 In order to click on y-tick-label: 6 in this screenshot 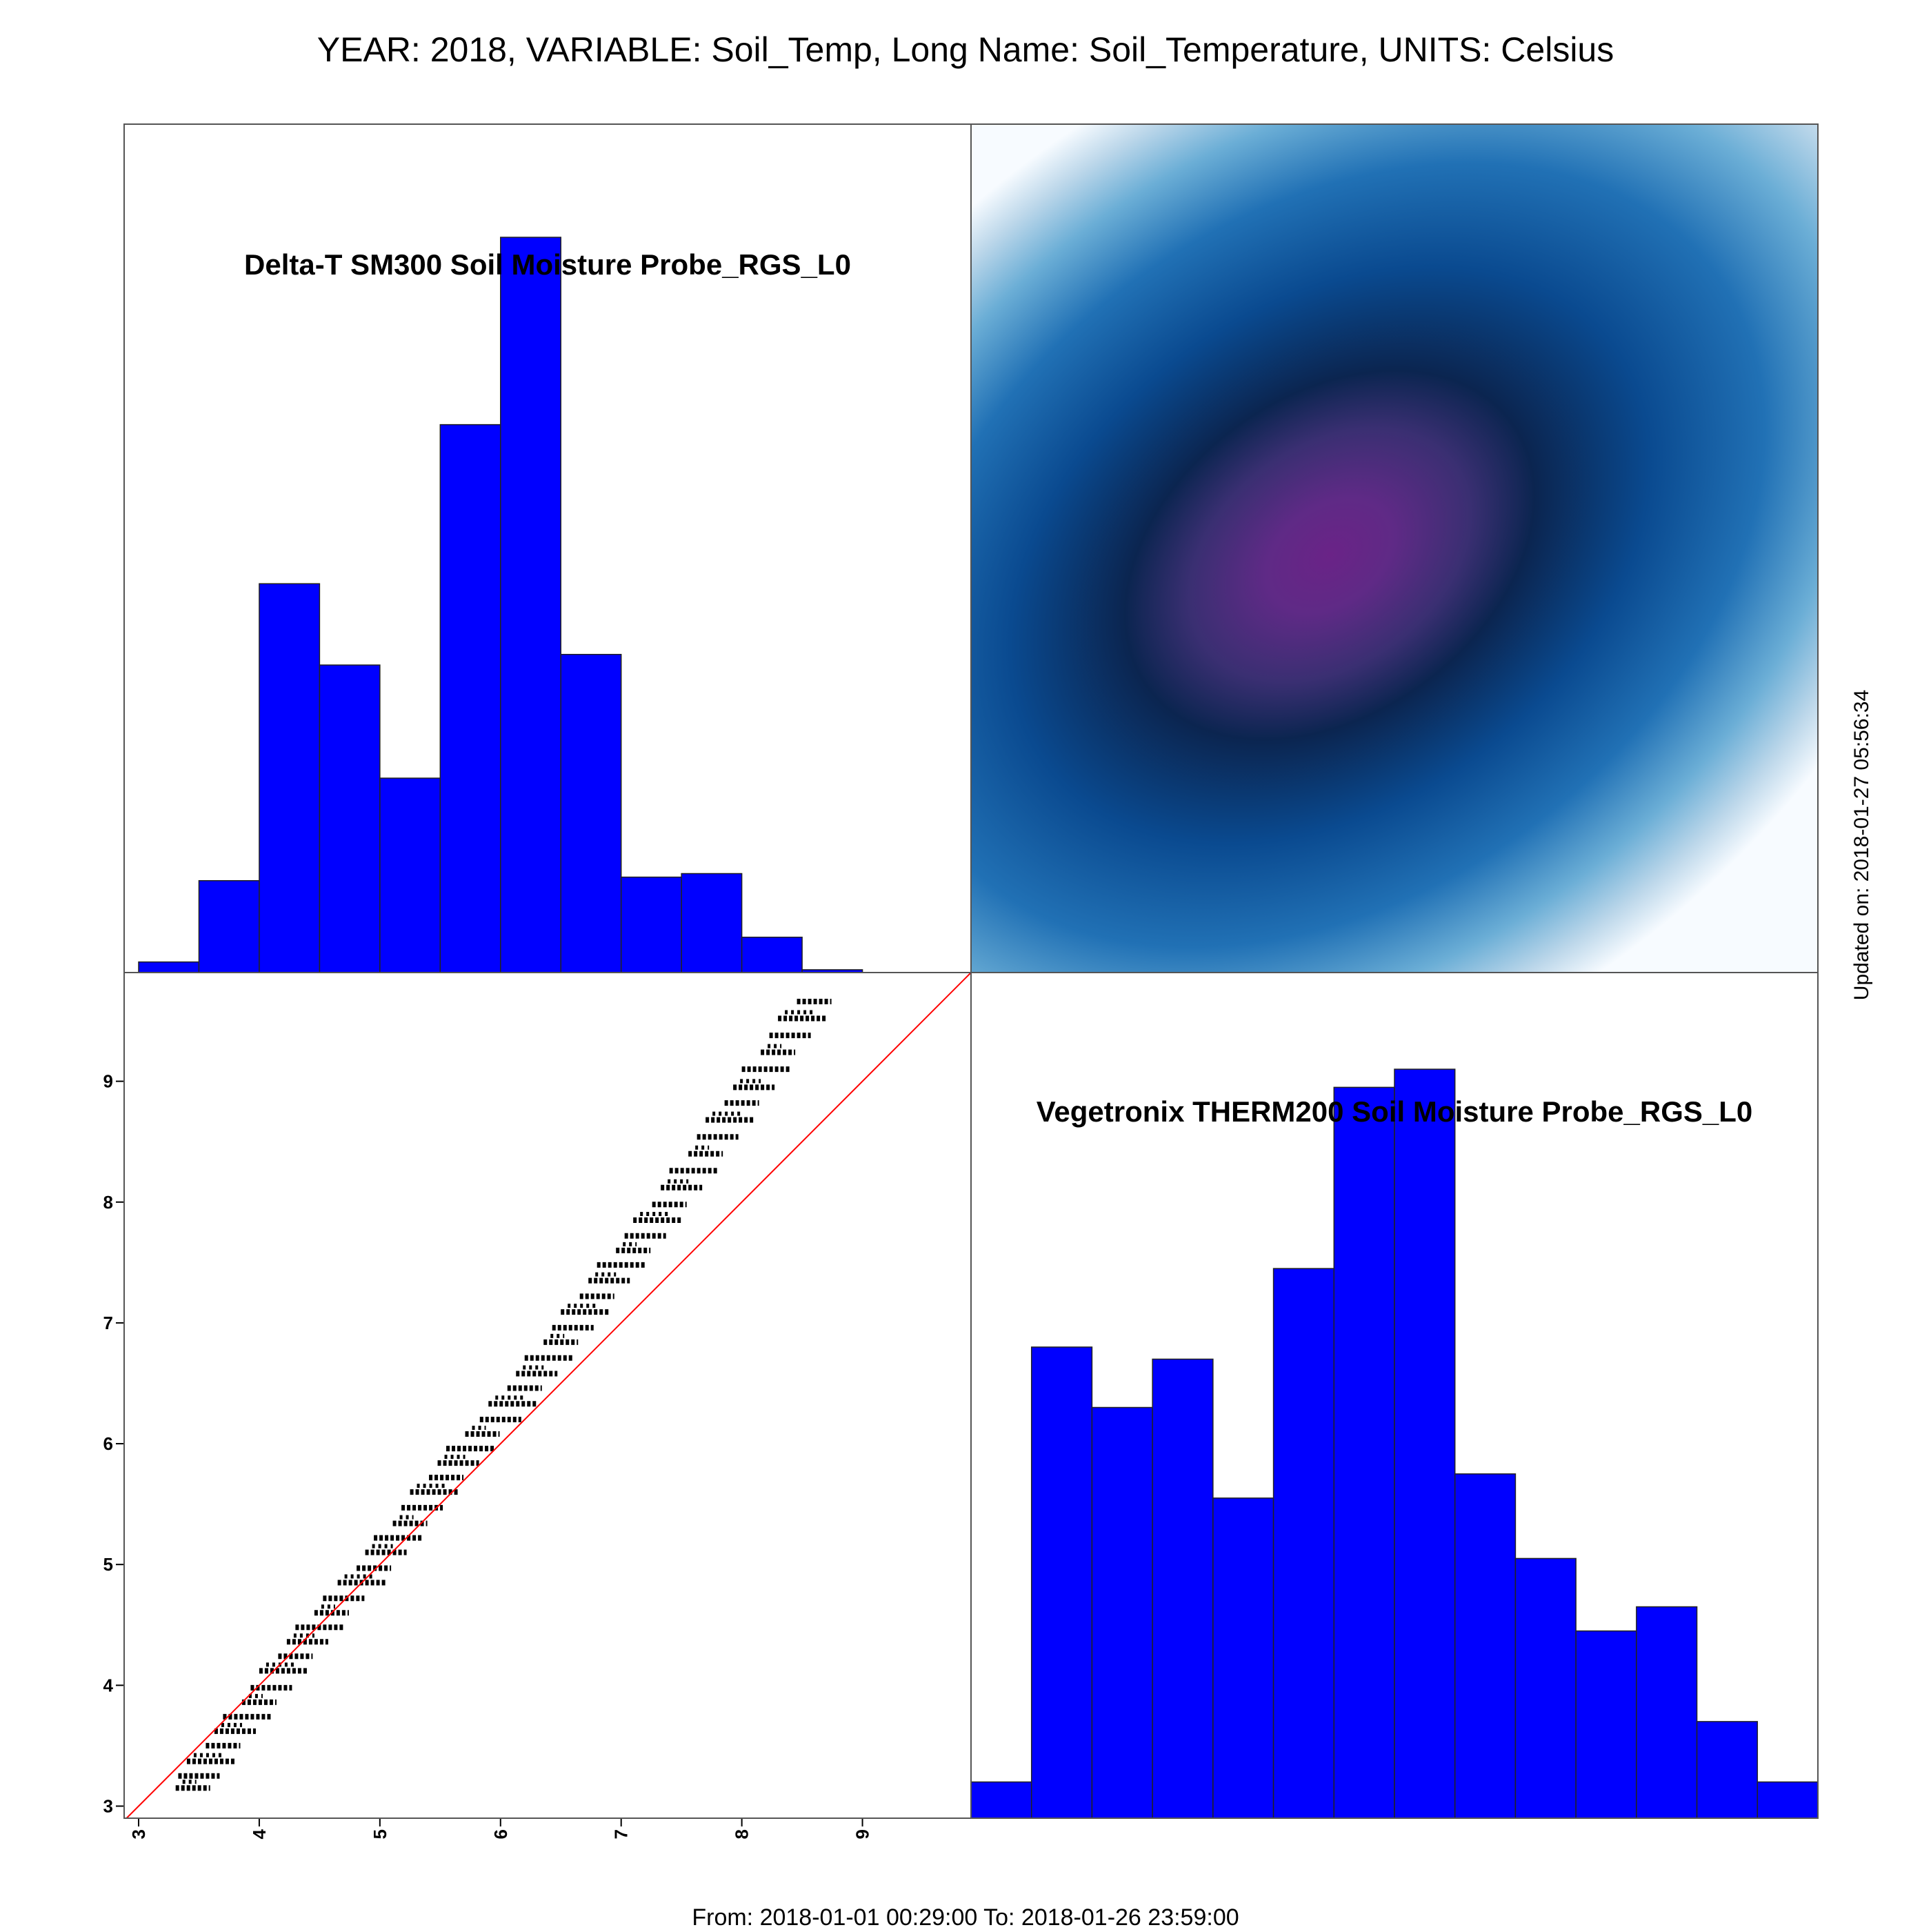, I will do `click(108, 1444)`.